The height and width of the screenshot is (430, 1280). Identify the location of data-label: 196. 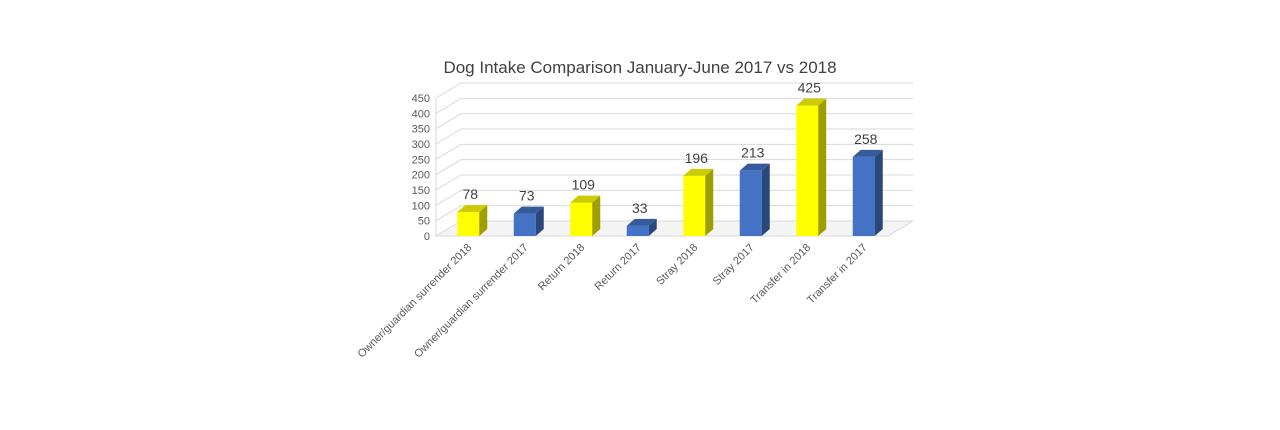
(697, 158).